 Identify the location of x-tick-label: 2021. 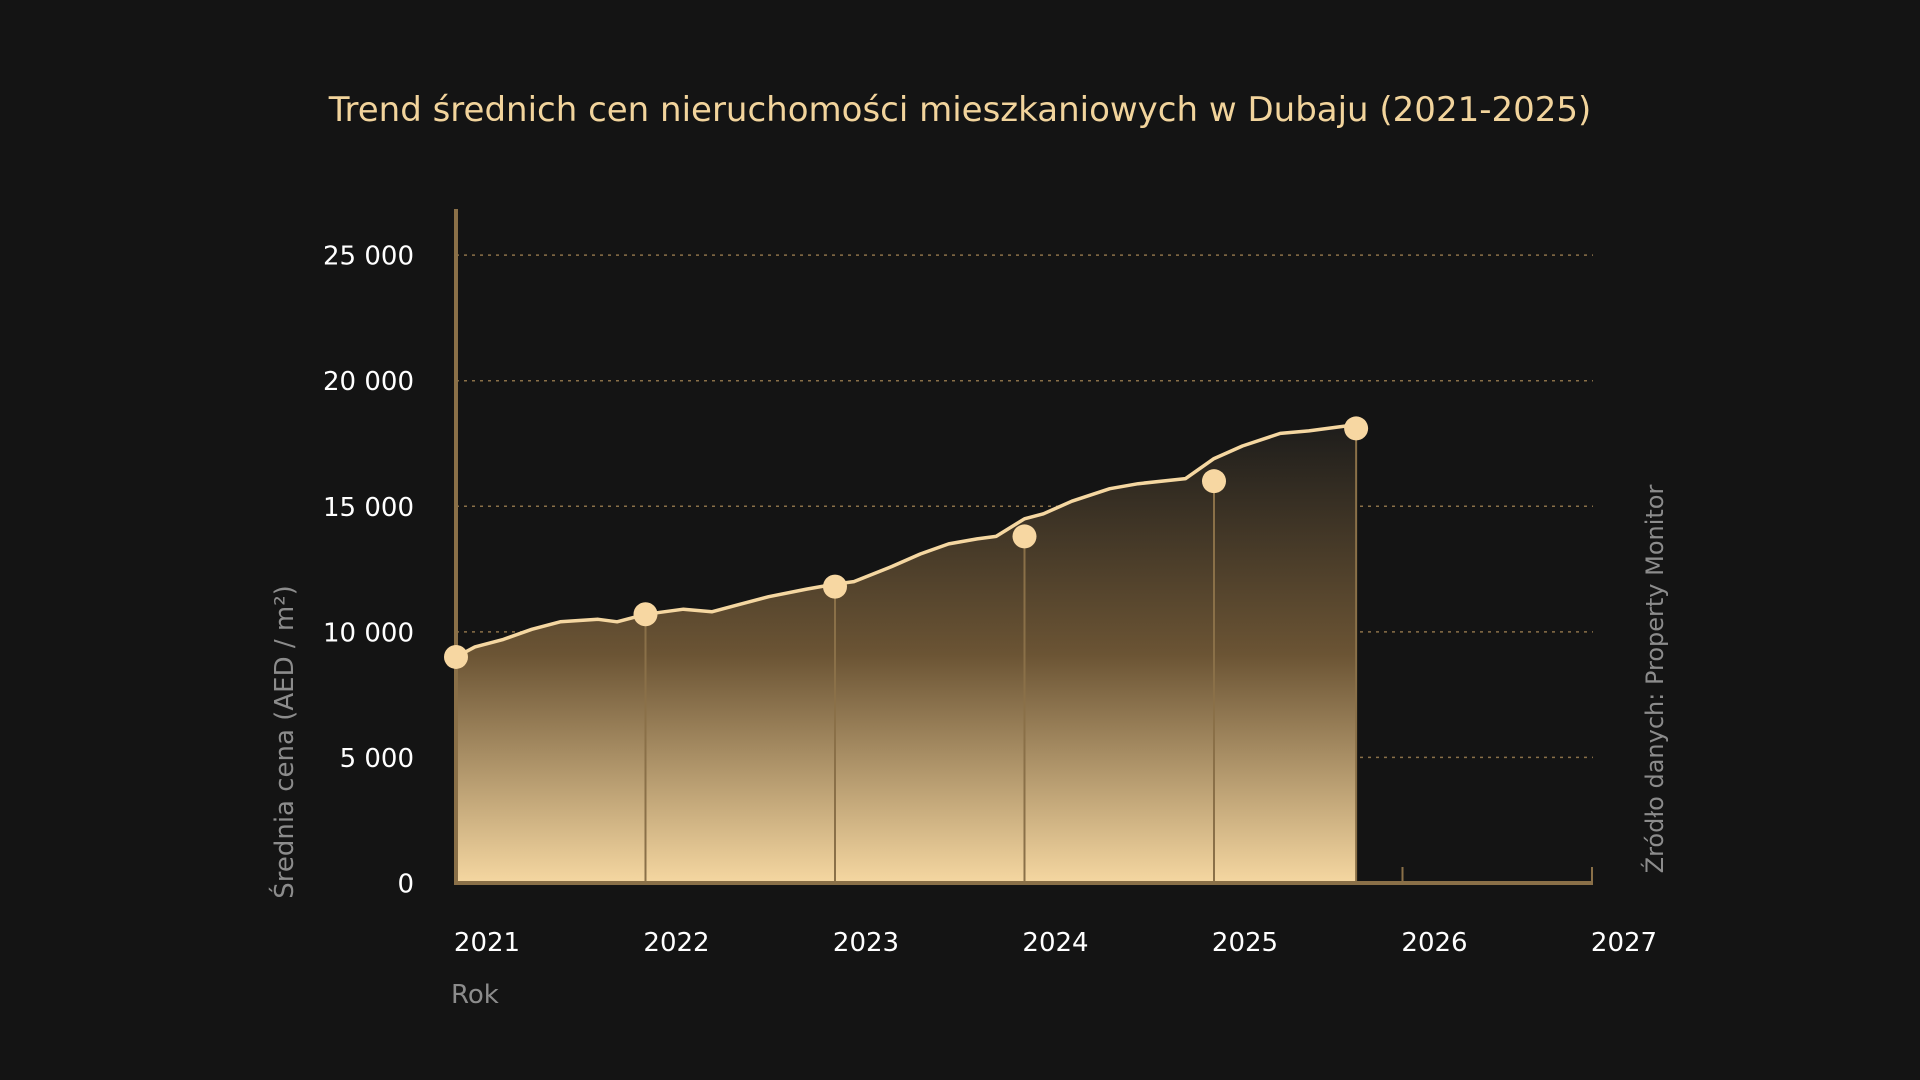
(487, 943).